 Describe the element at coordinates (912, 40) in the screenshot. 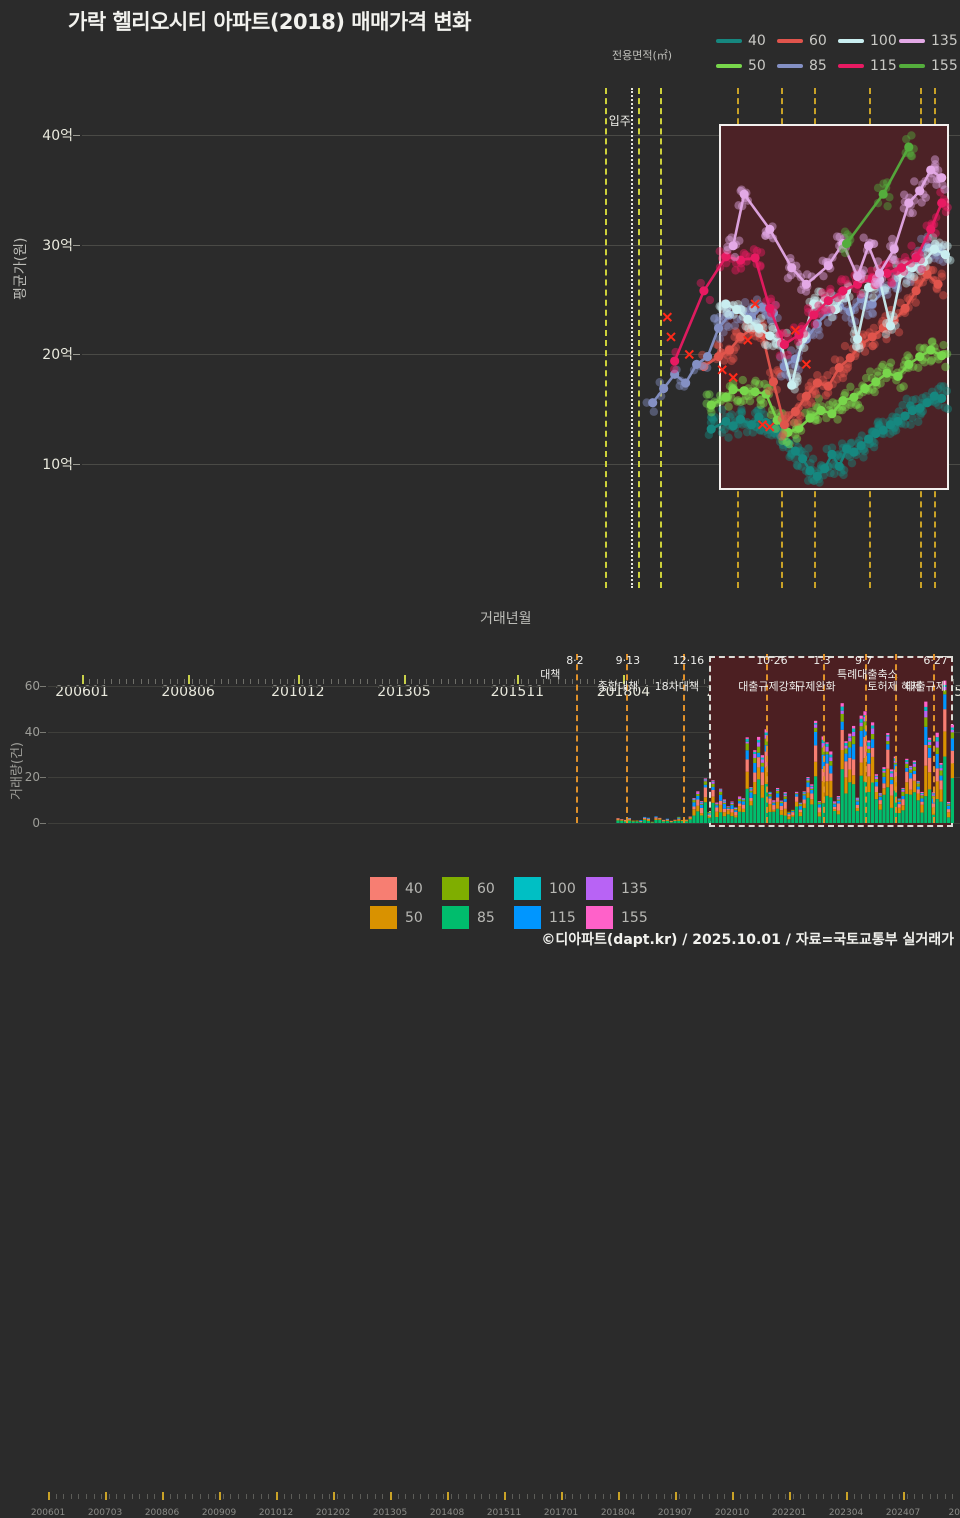

I see `legend-swatch-line` at that location.